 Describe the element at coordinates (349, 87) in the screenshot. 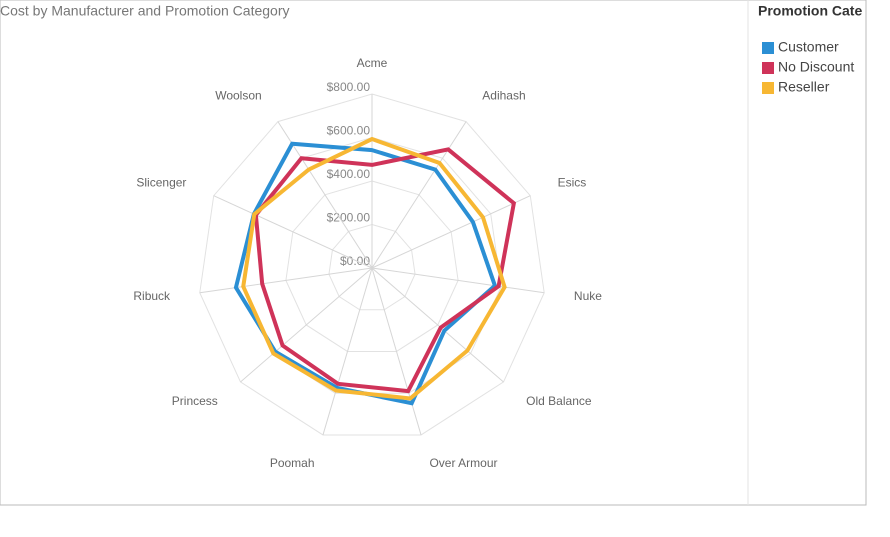

I see `r-tick-label: $800.00` at that location.